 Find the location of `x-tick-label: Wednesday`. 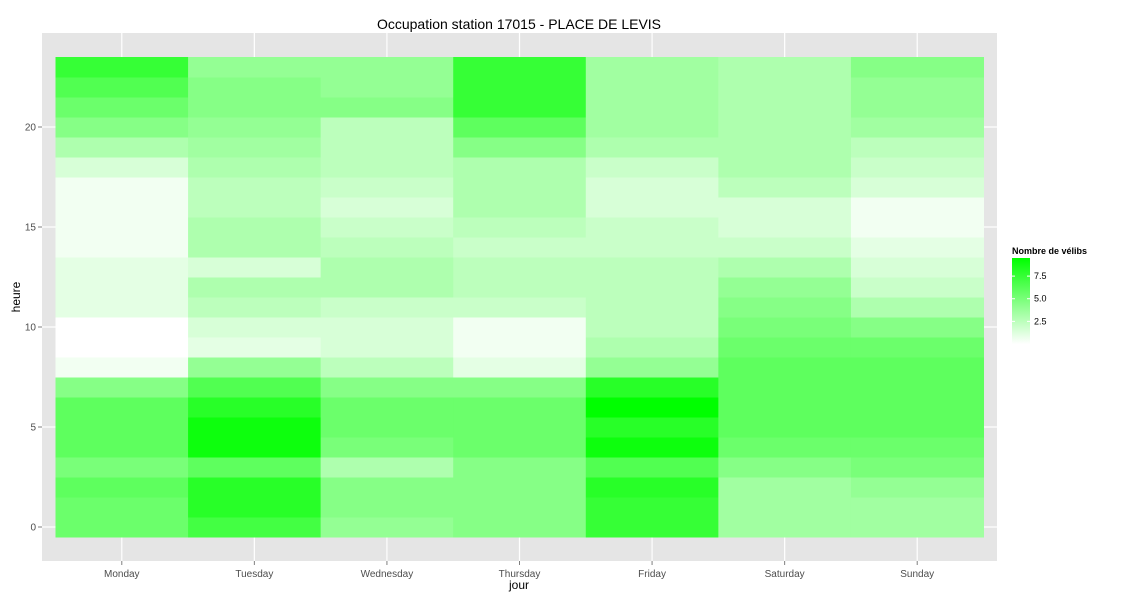

x-tick-label: Wednesday is located at coordinates (387, 574).